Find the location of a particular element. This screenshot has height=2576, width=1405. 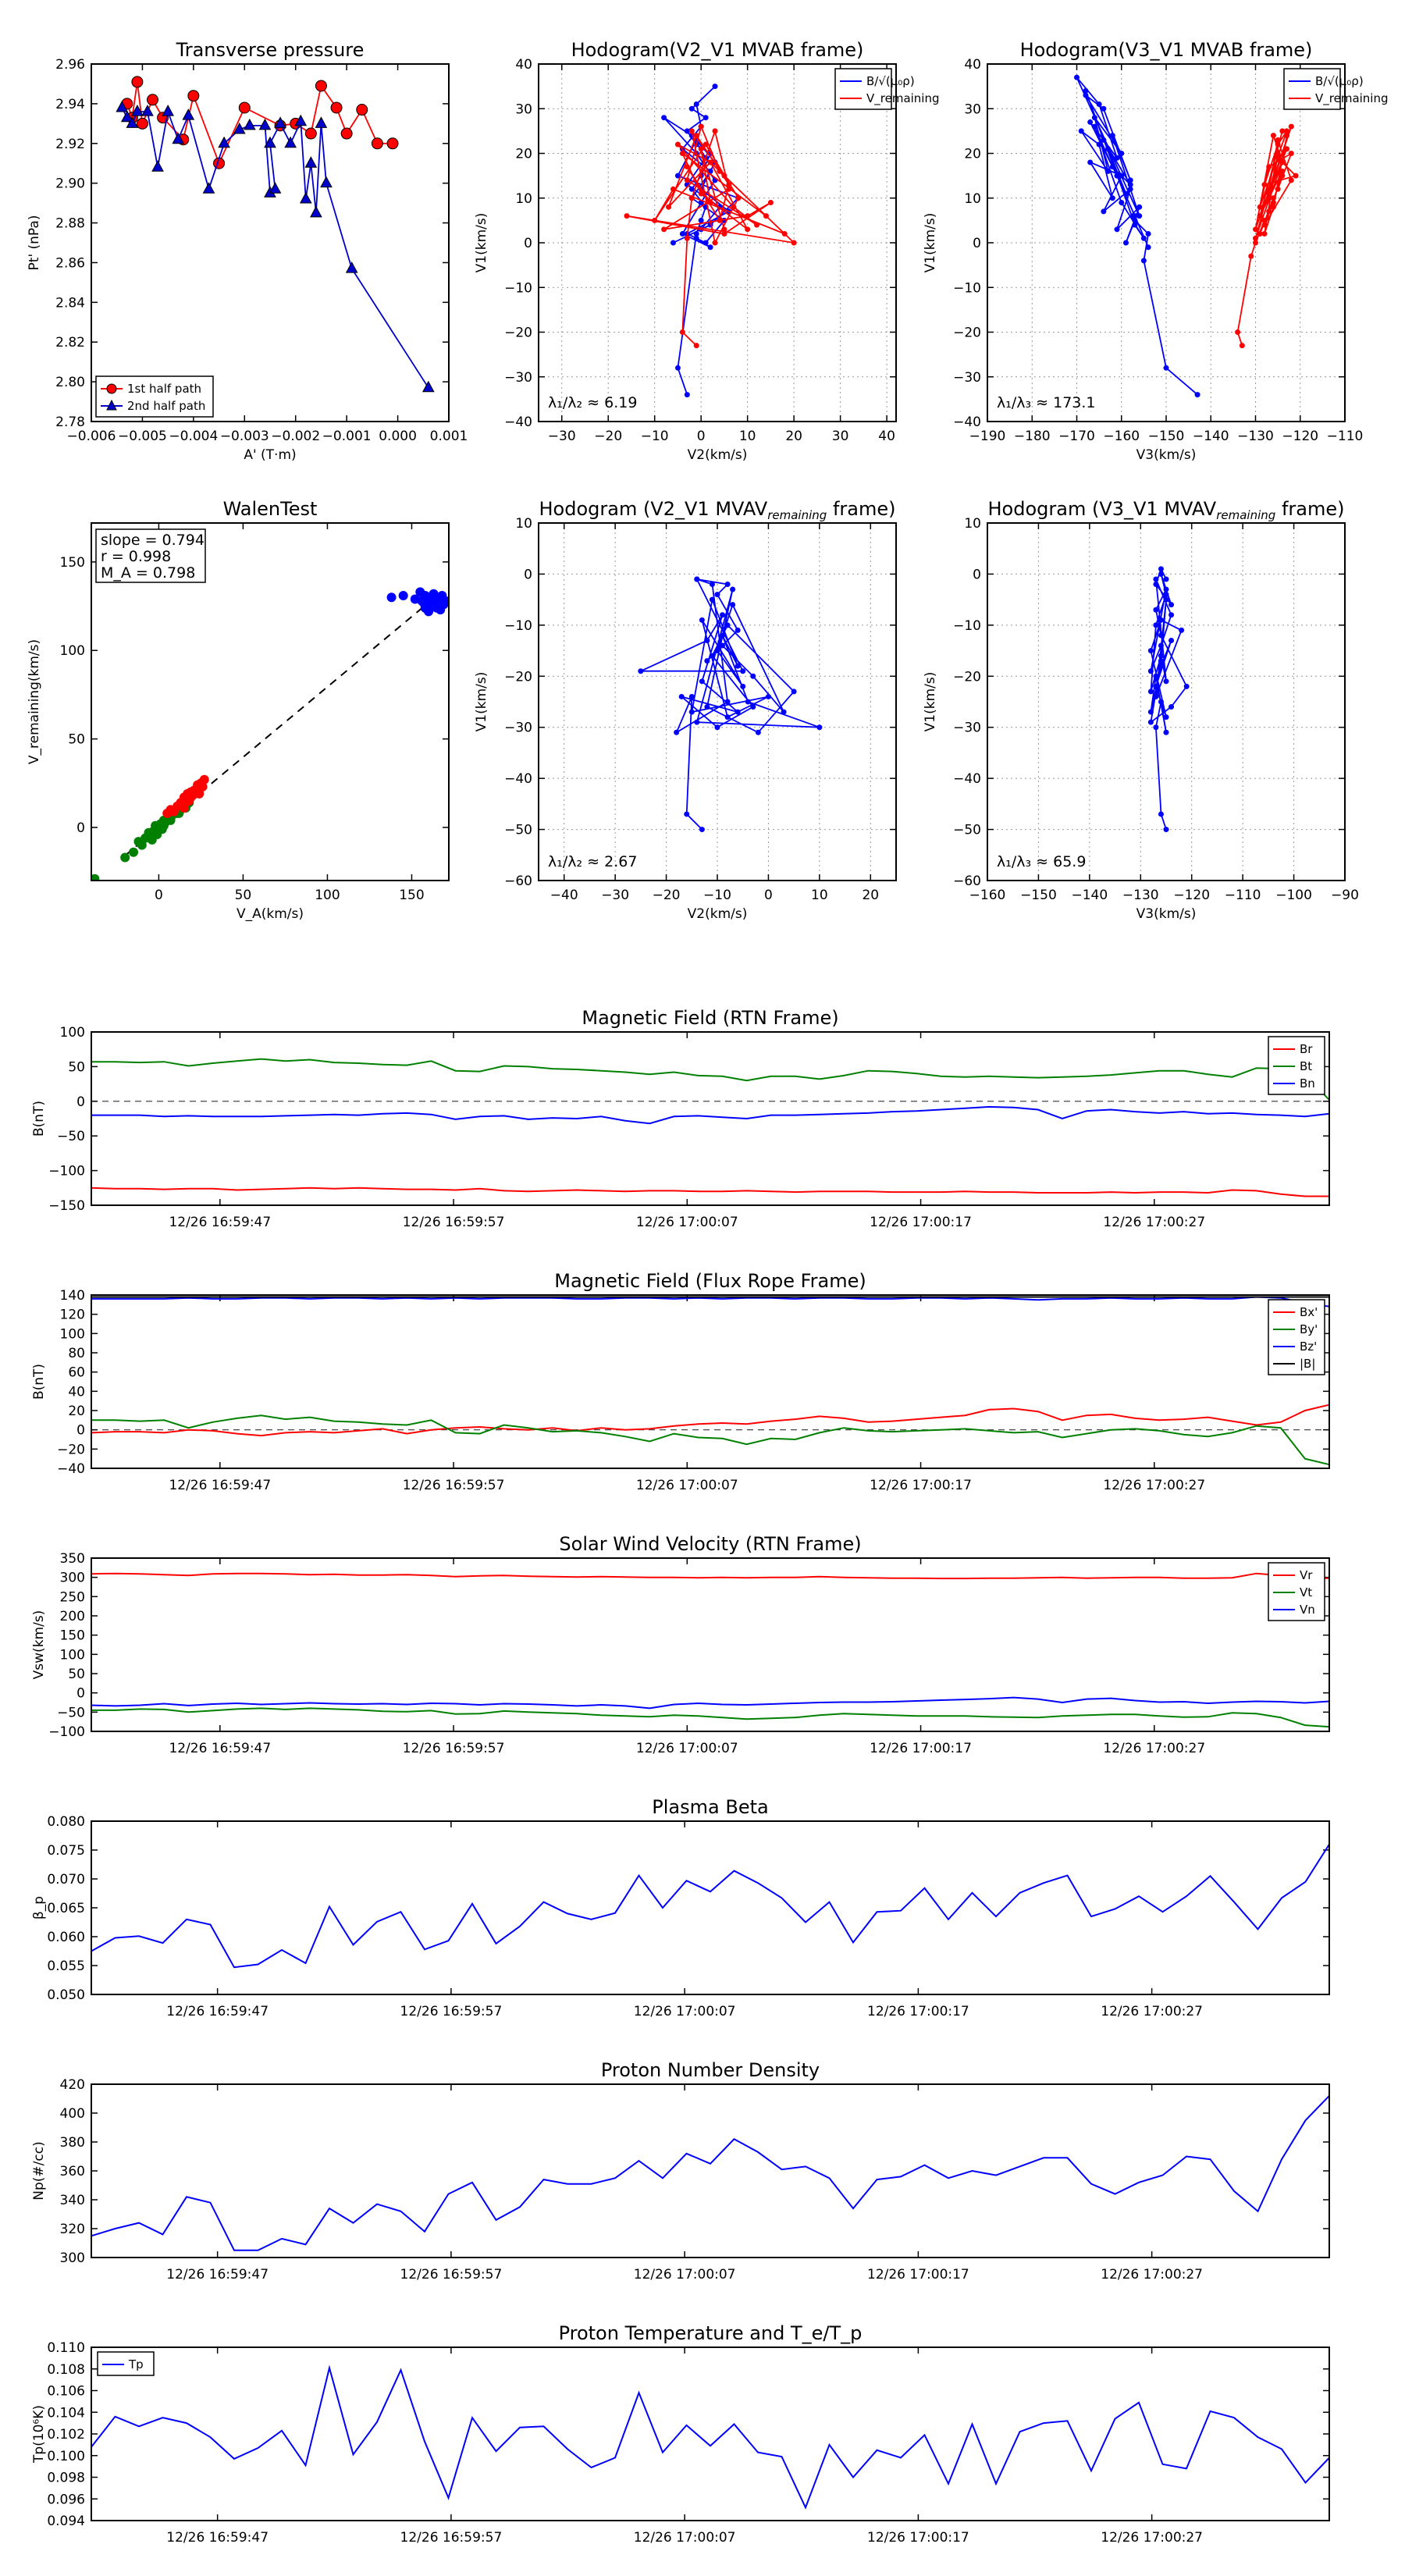

x-tick-label: 12/26 17:00:17 is located at coordinates (918, 2274).